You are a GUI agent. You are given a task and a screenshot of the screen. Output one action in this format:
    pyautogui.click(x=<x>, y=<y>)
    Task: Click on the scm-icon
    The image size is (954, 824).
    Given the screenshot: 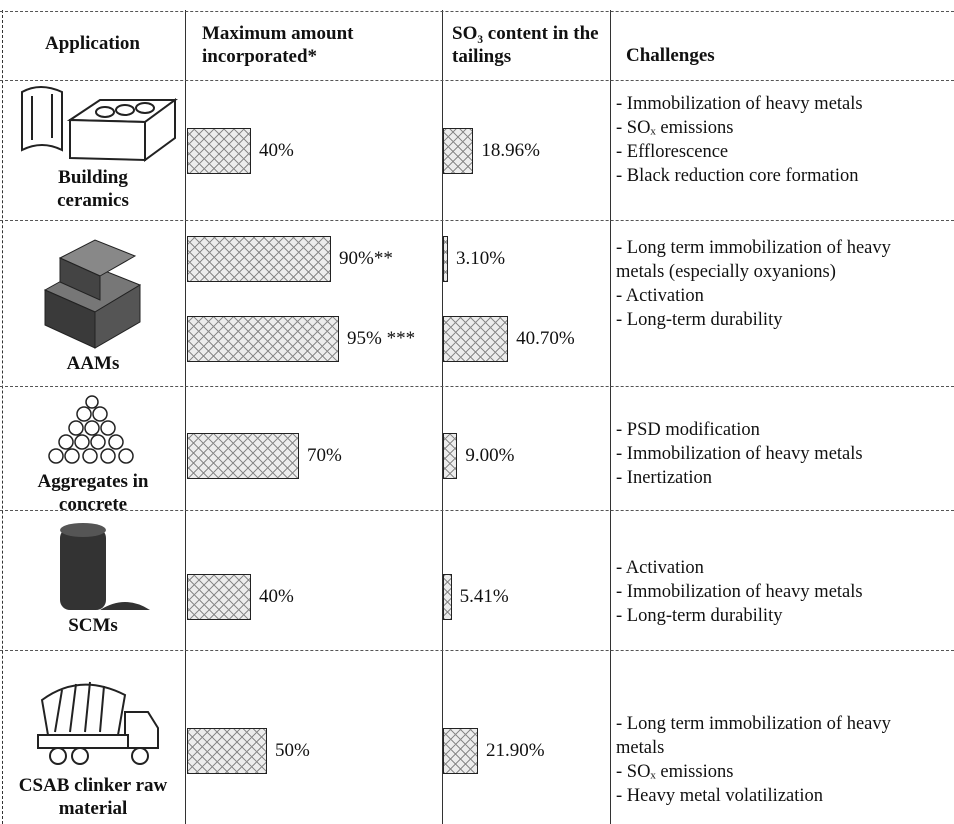 What is the action you would take?
    pyautogui.click(x=105, y=566)
    